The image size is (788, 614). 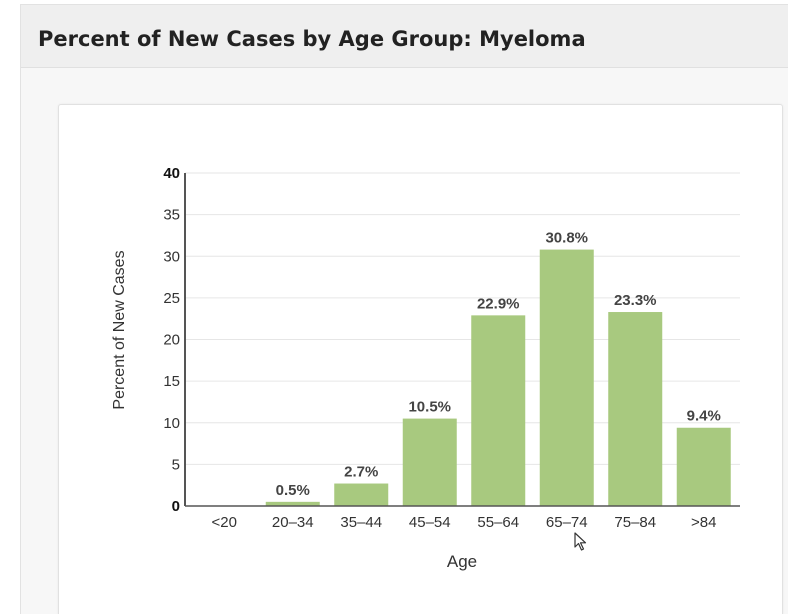 What do you see at coordinates (498, 522) in the screenshot?
I see `x-tick-label: 55–64` at bounding box center [498, 522].